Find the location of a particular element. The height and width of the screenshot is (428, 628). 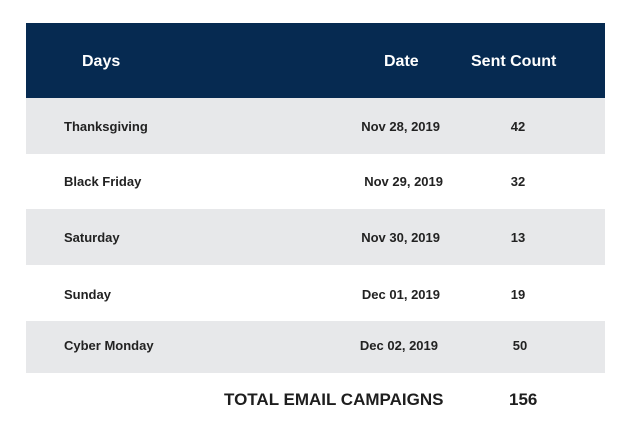

cell-date: Dec 01, 2019 is located at coordinates (400, 294).